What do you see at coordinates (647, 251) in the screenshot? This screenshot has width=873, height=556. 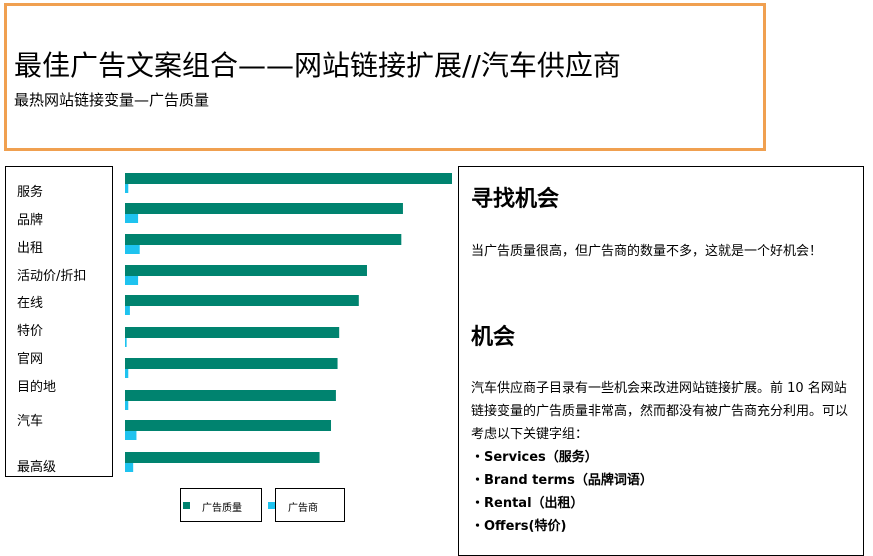 I see `opportunity-intro-text: 当广告质量很高，但广告商的数量不多，这就是一个好机会！` at bounding box center [647, 251].